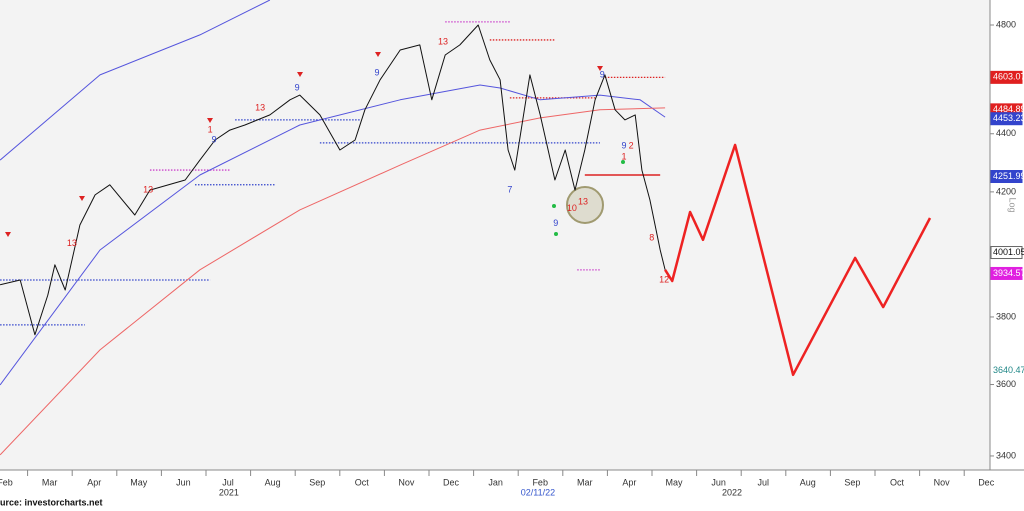 The image size is (1024, 511). I want to click on td-count: 2, so click(631, 145).